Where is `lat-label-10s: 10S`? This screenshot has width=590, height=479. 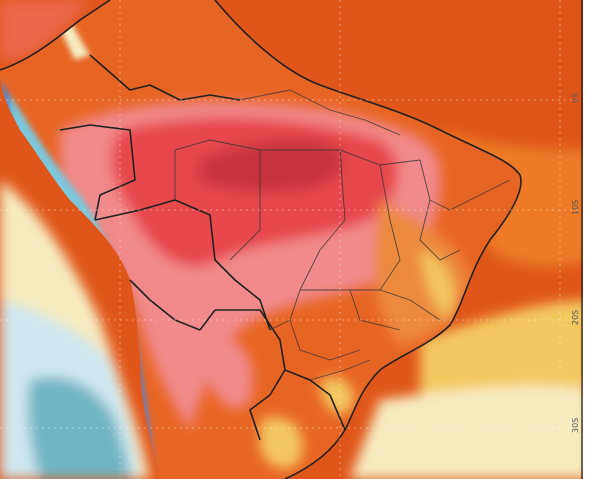
lat-label-10s: 10S is located at coordinates (575, 207).